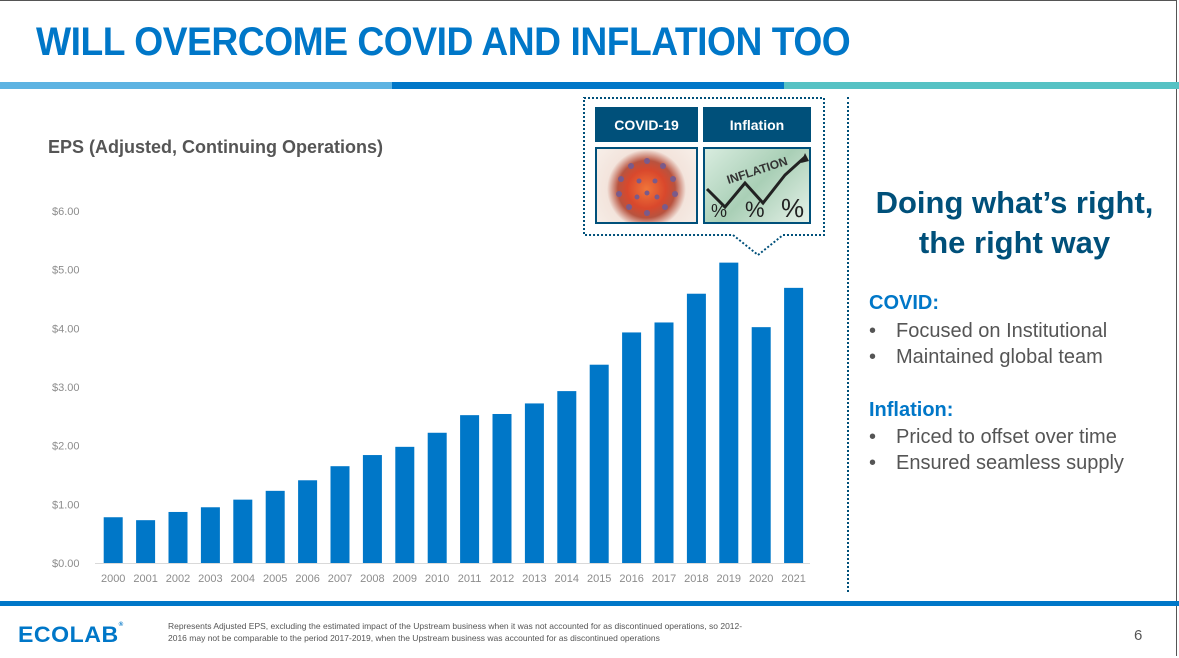  What do you see at coordinates (405, 579) in the screenshot?
I see `x-tick-label: 2009` at bounding box center [405, 579].